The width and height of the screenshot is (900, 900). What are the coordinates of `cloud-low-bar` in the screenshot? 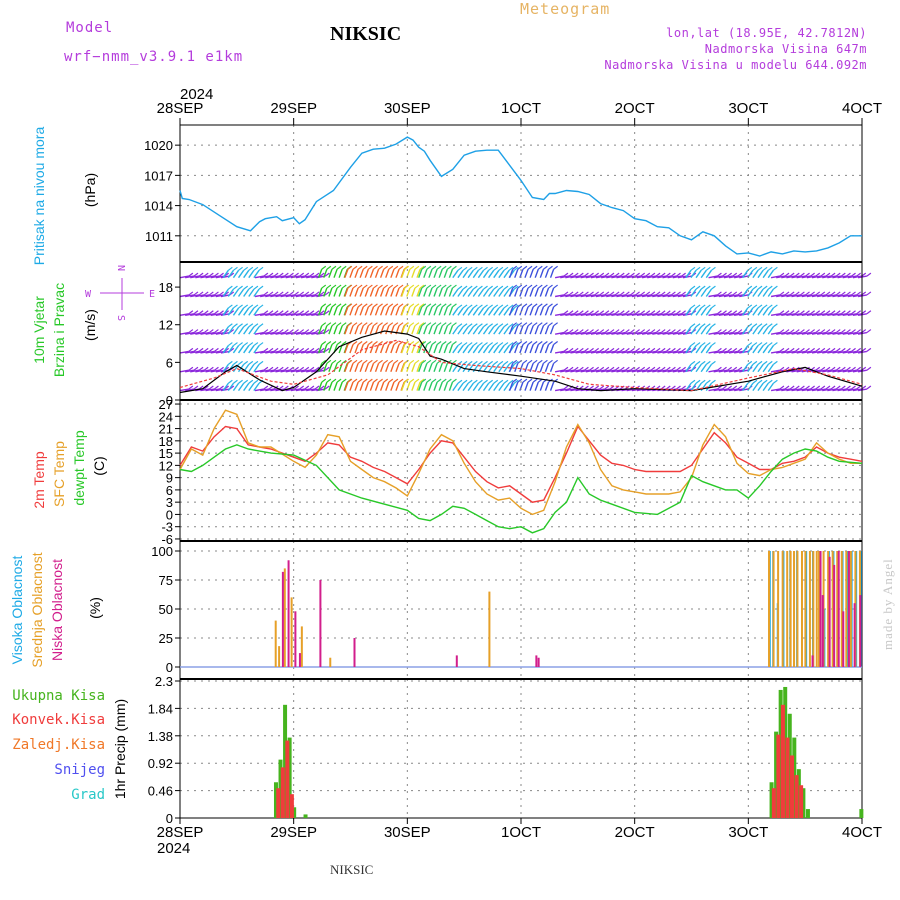 It's located at (288, 613).